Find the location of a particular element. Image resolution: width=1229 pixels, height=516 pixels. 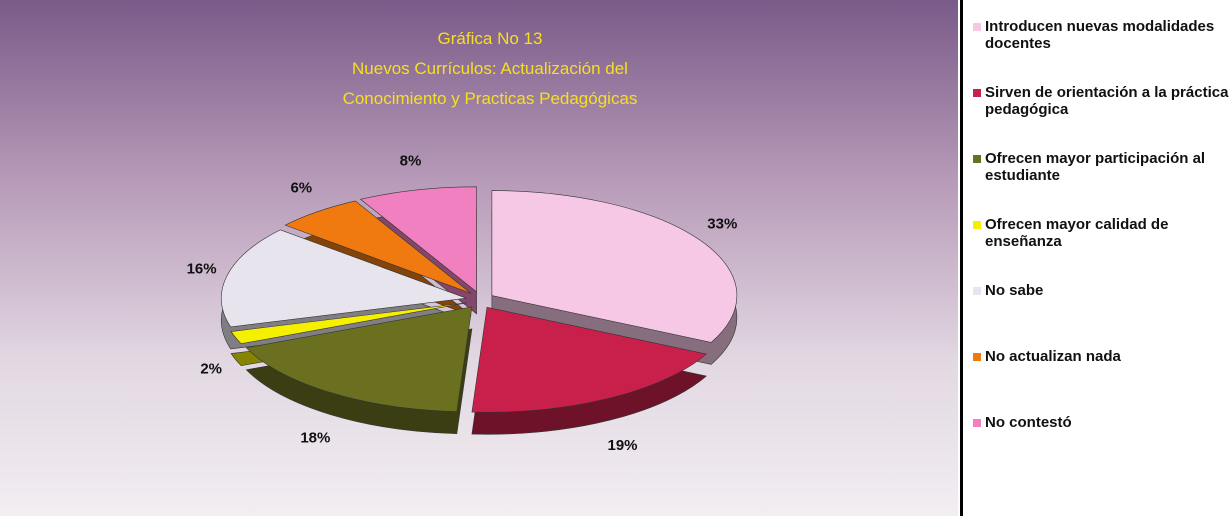

legend-label: Ofrecen mayor calidad de enseñanza is located at coordinates (1077, 233).